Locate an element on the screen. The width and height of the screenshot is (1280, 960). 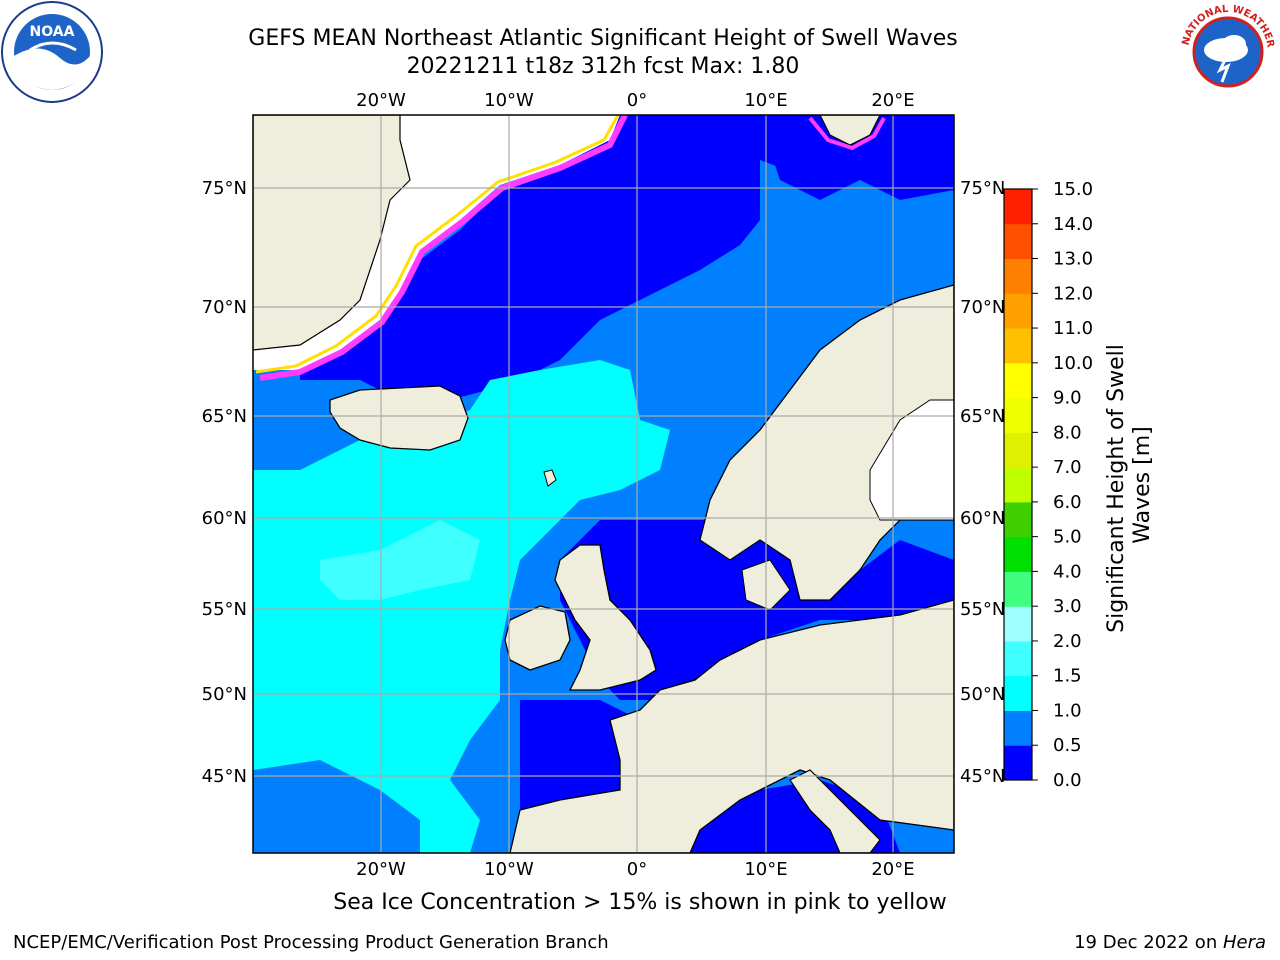
colorbar-tick-label: 10.0 is located at coordinates (1073, 363).